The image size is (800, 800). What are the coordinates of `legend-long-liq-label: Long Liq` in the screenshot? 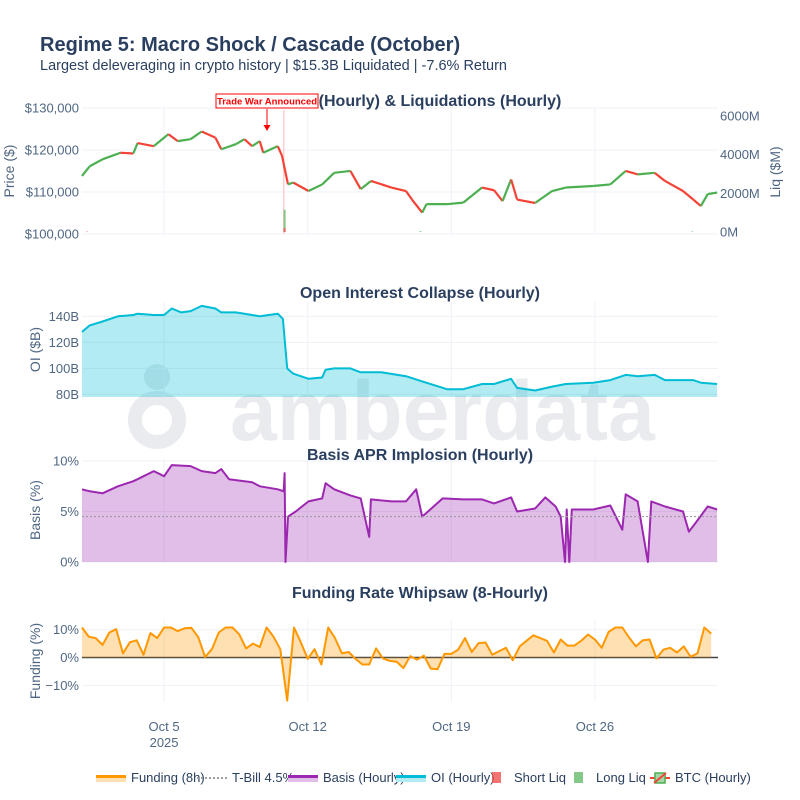 It's located at (621, 777).